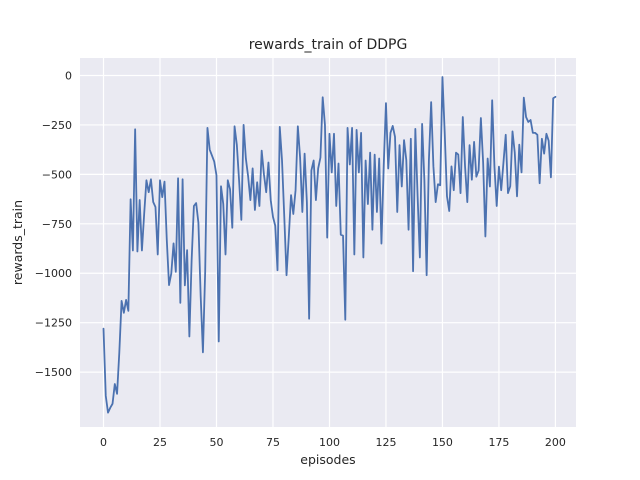 Image resolution: width=640 pixels, height=480 pixels. Describe the element at coordinates (327, 459) in the screenshot. I see `x-axis-label: episodes` at that location.